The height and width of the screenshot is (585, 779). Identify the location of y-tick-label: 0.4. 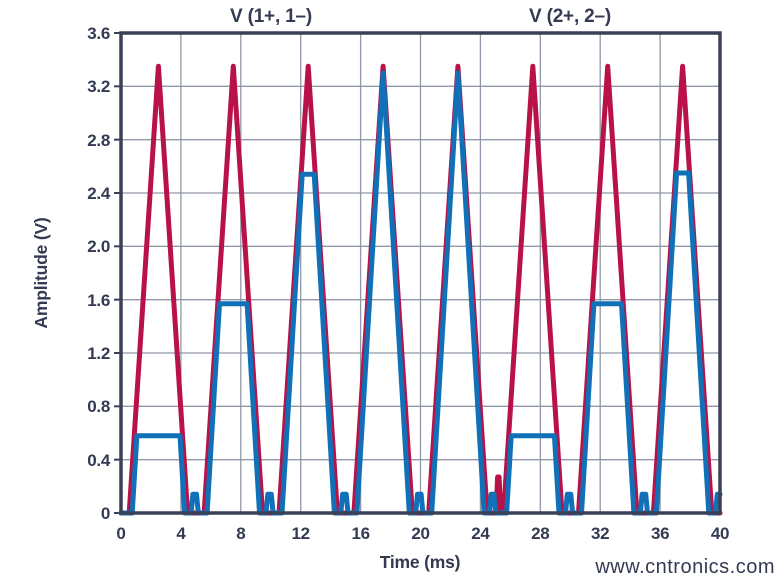
(99, 460).